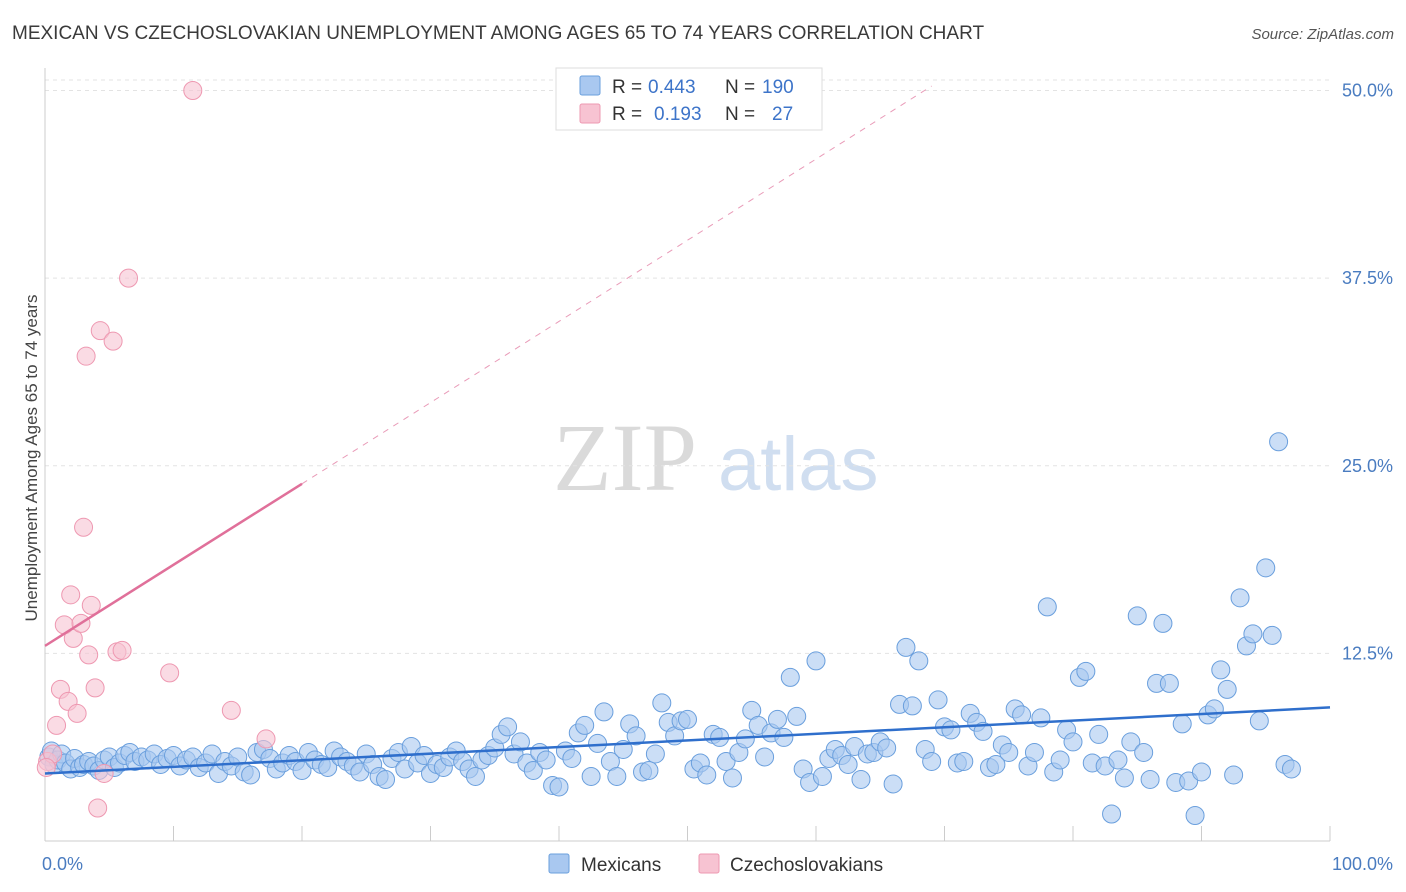  Describe the element at coordinates (798, 464) in the screenshot. I see `watermark-atlas: atlas` at that location.